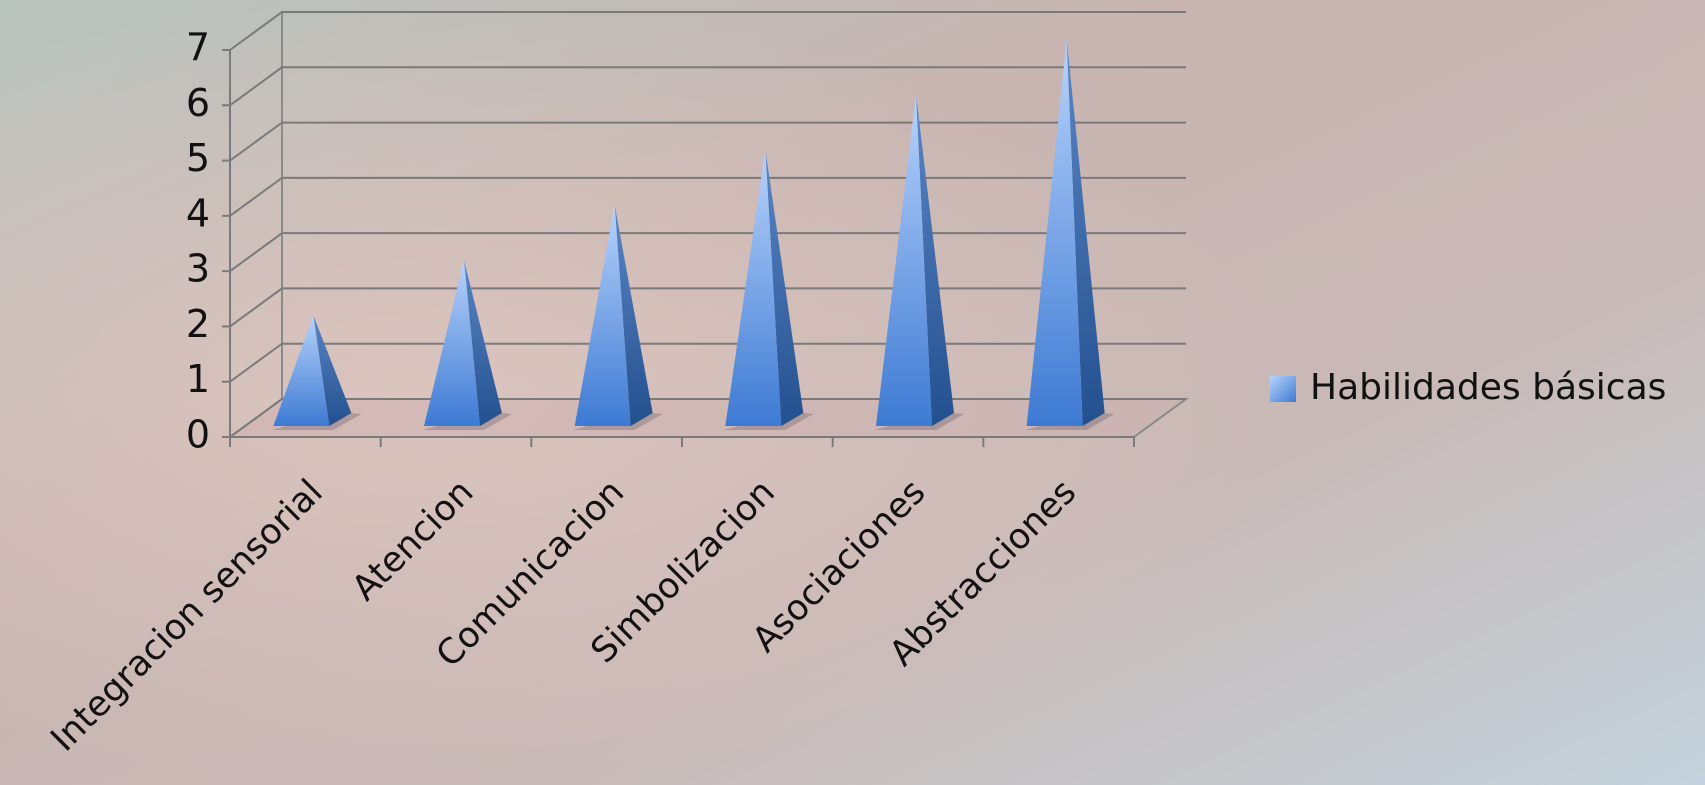 This screenshot has width=1705, height=785. Describe the element at coordinates (198, 269) in the screenshot. I see `y-tick-label: 3` at that location.